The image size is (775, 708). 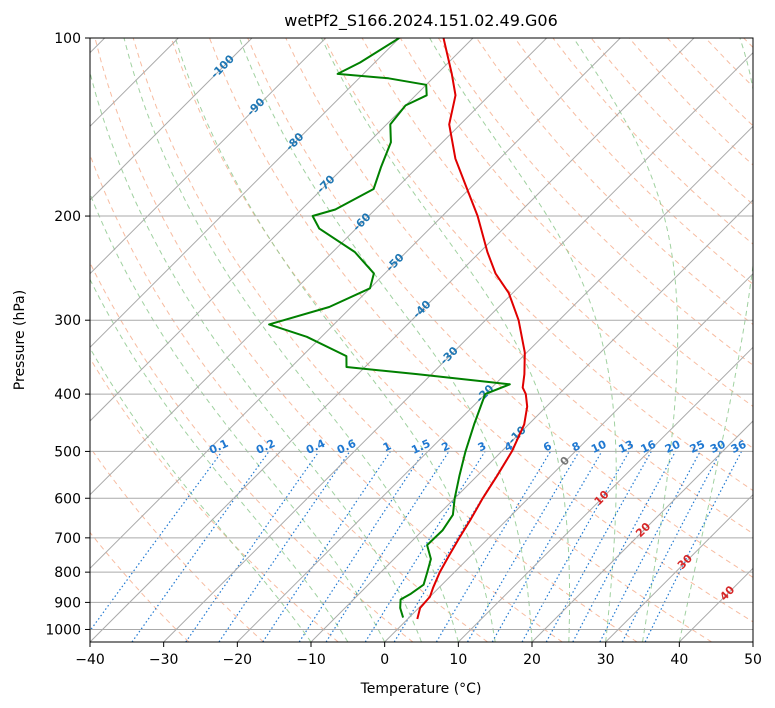 I want to click on y-tick-label: 1000, so click(x=63, y=630).